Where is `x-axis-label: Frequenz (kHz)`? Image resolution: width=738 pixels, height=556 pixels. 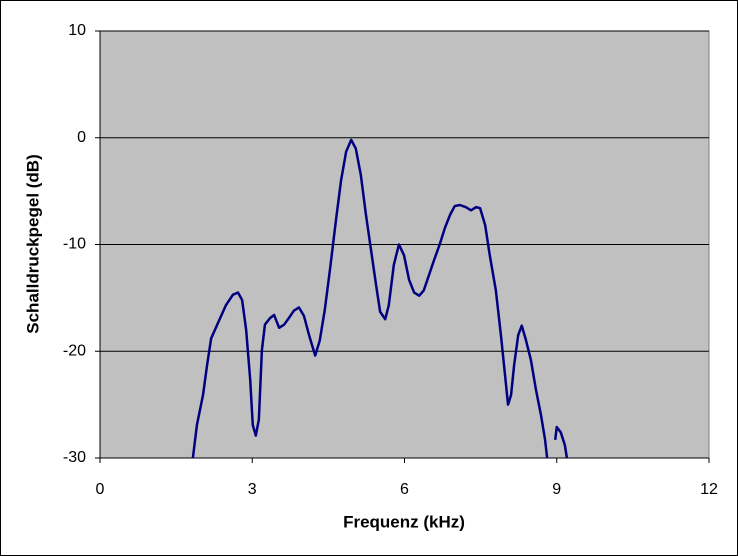
x-axis-label: Frequenz (kHz) is located at coordinates (404, 521).